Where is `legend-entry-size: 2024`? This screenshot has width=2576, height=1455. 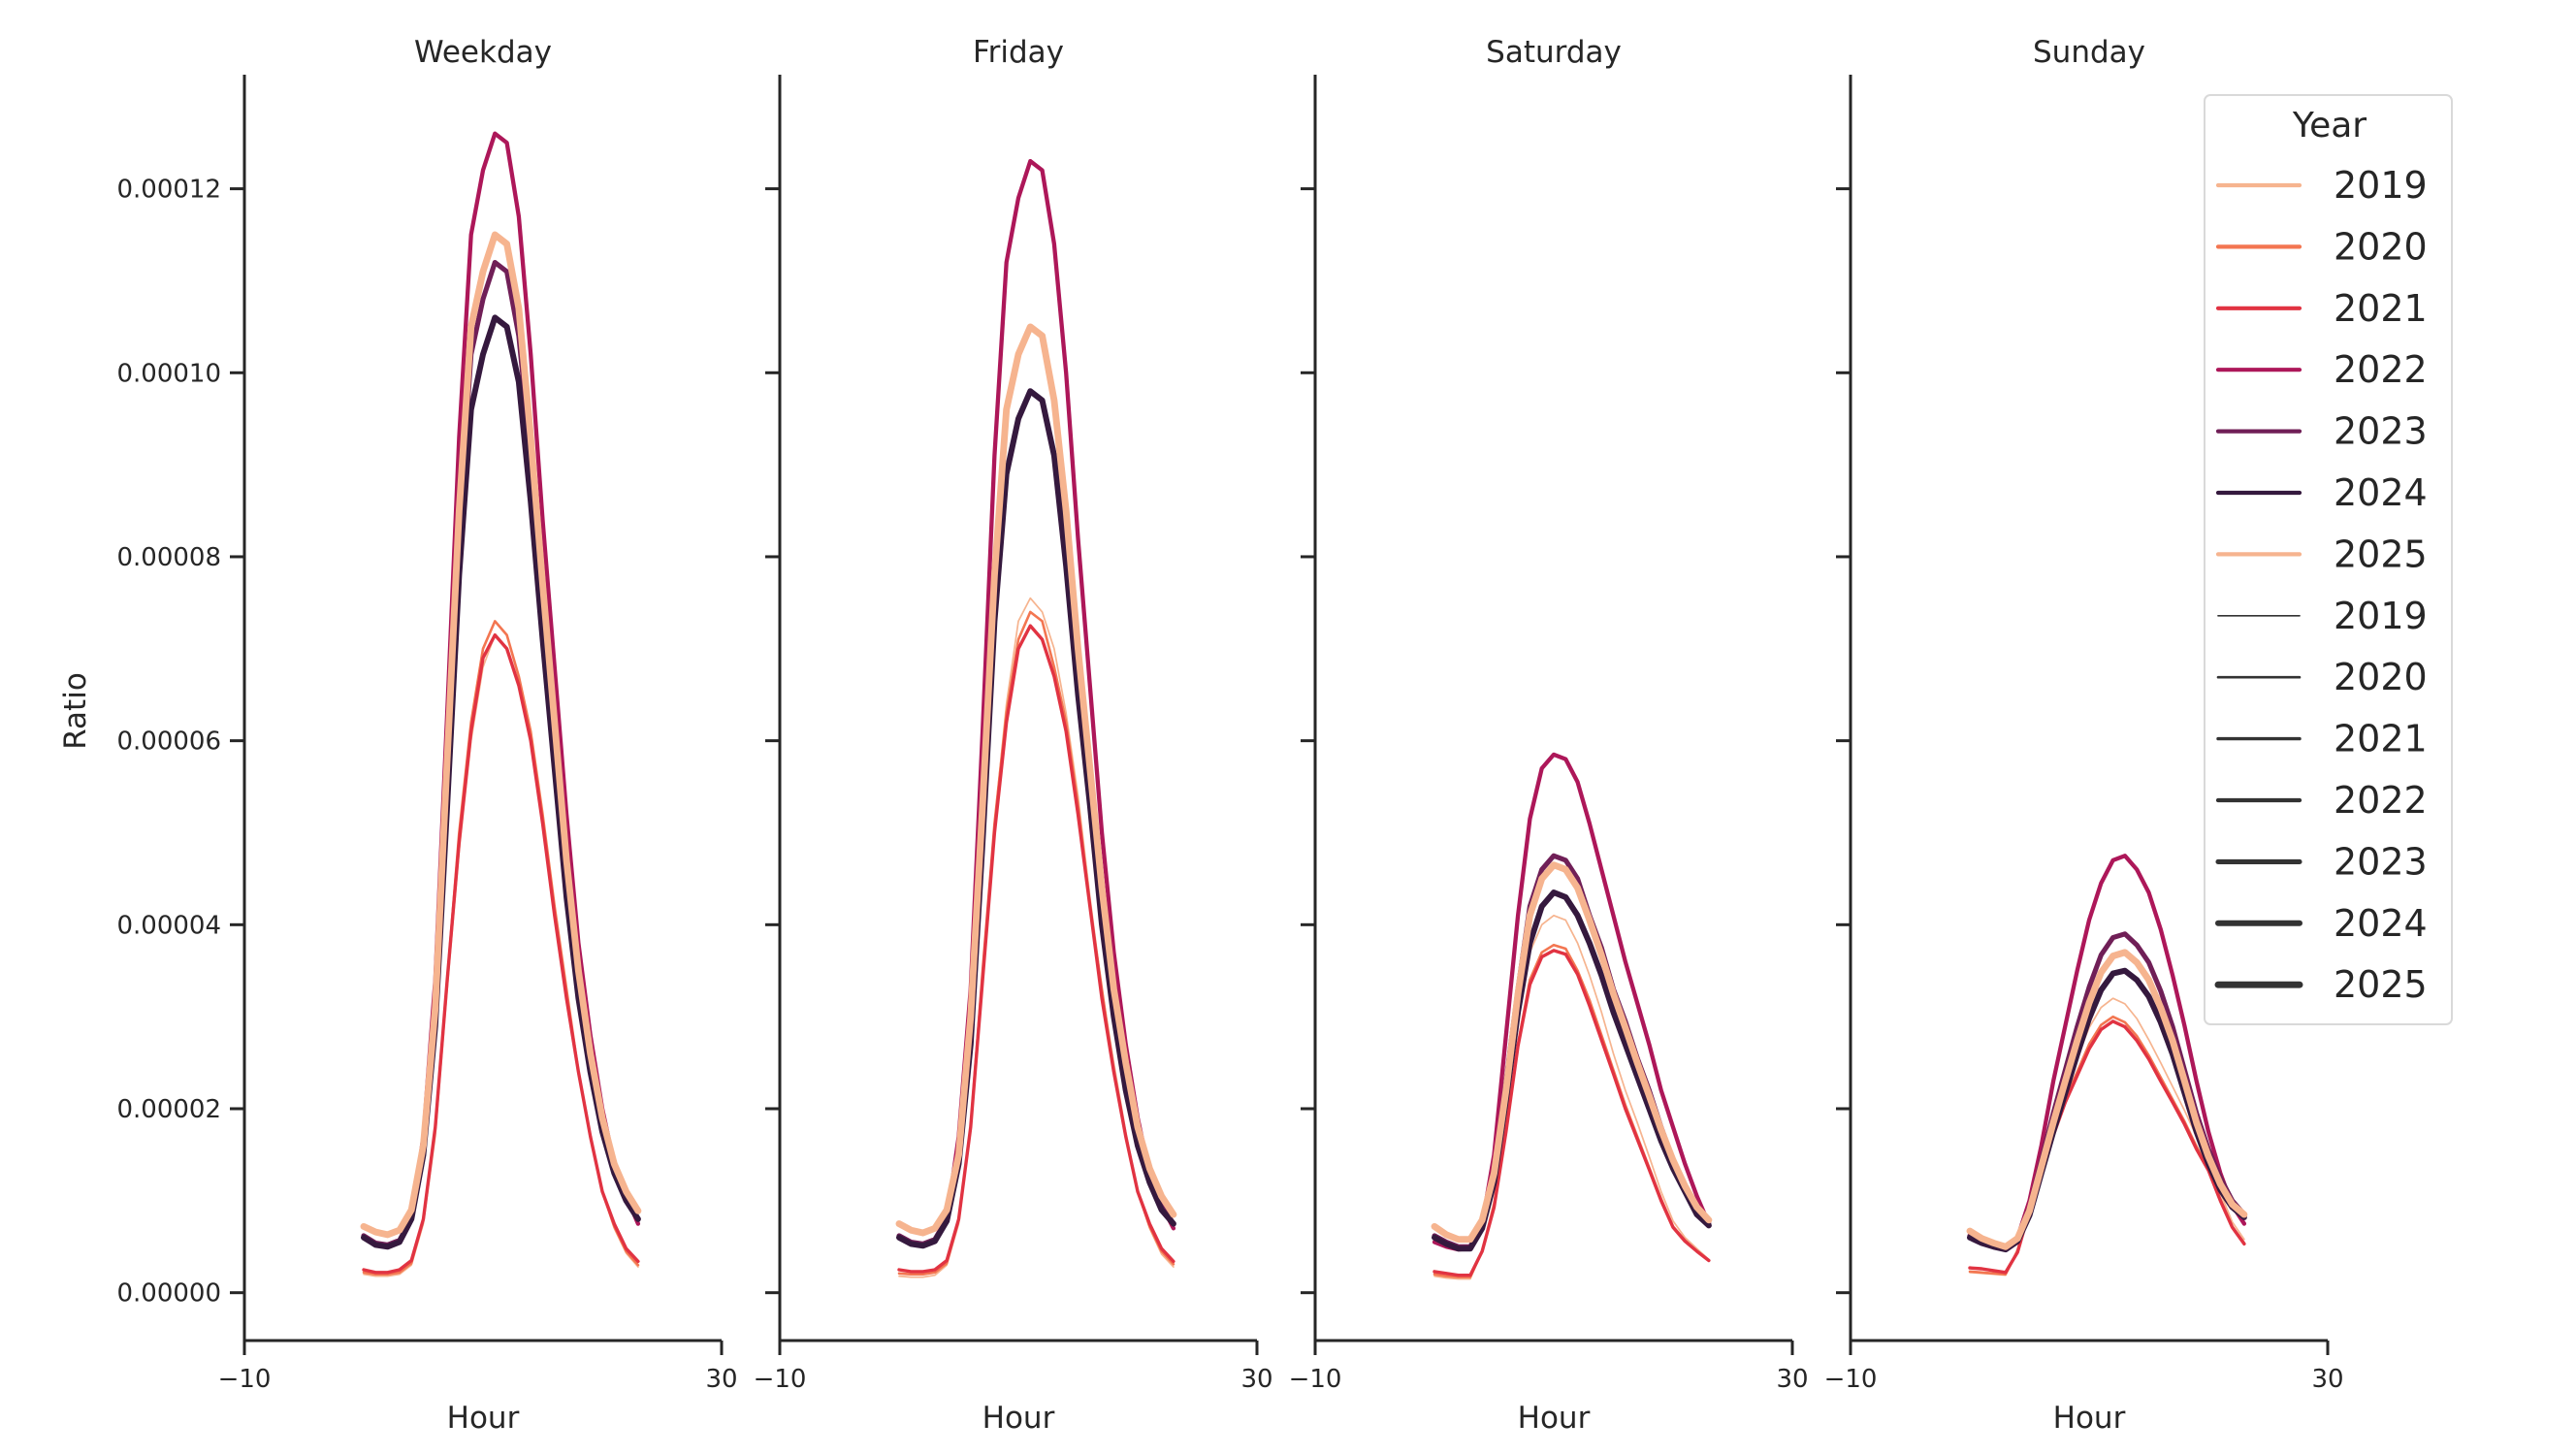
legend-entry-size: 2024 is located at coordinates (2321, 923).